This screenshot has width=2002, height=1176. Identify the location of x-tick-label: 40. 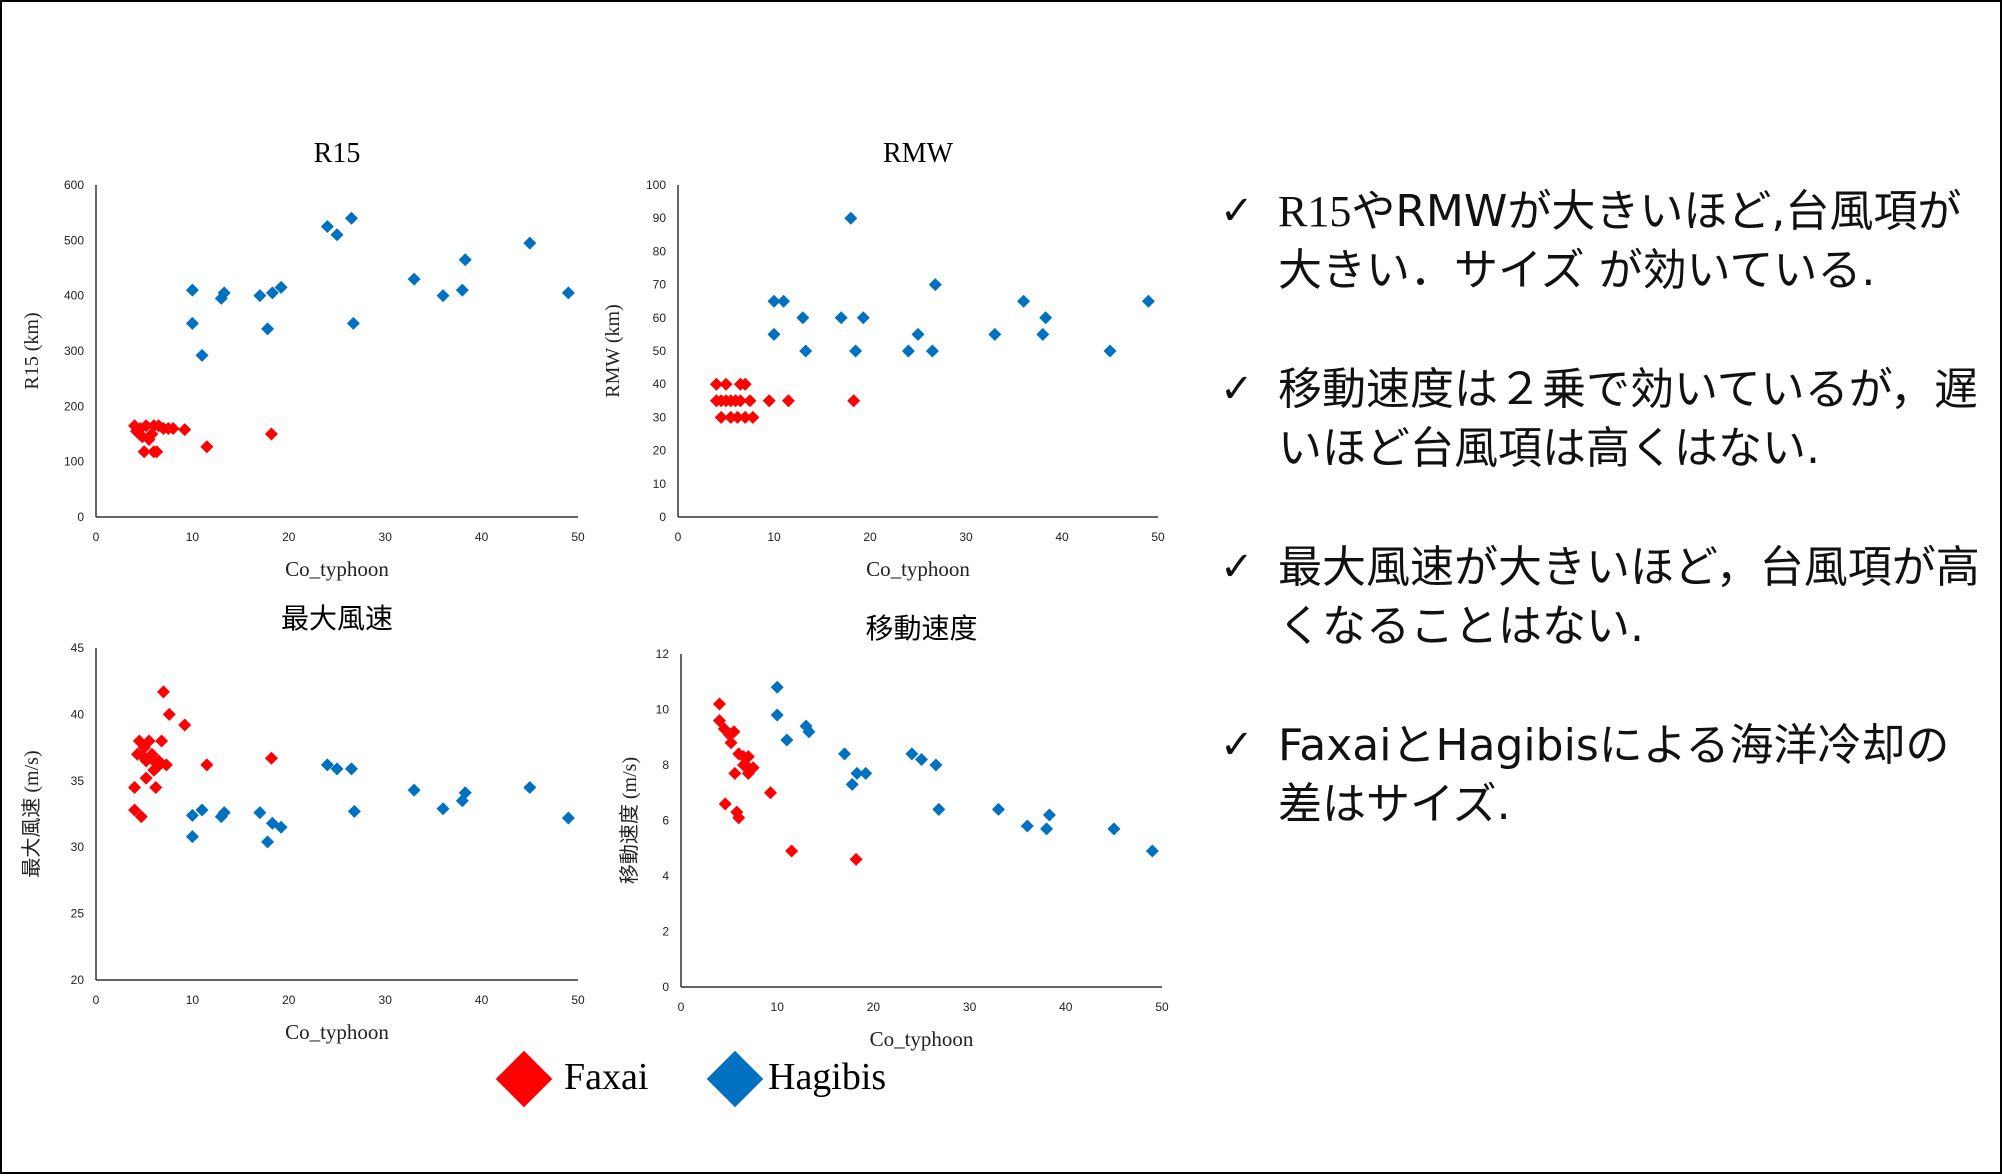
(482, 1000).